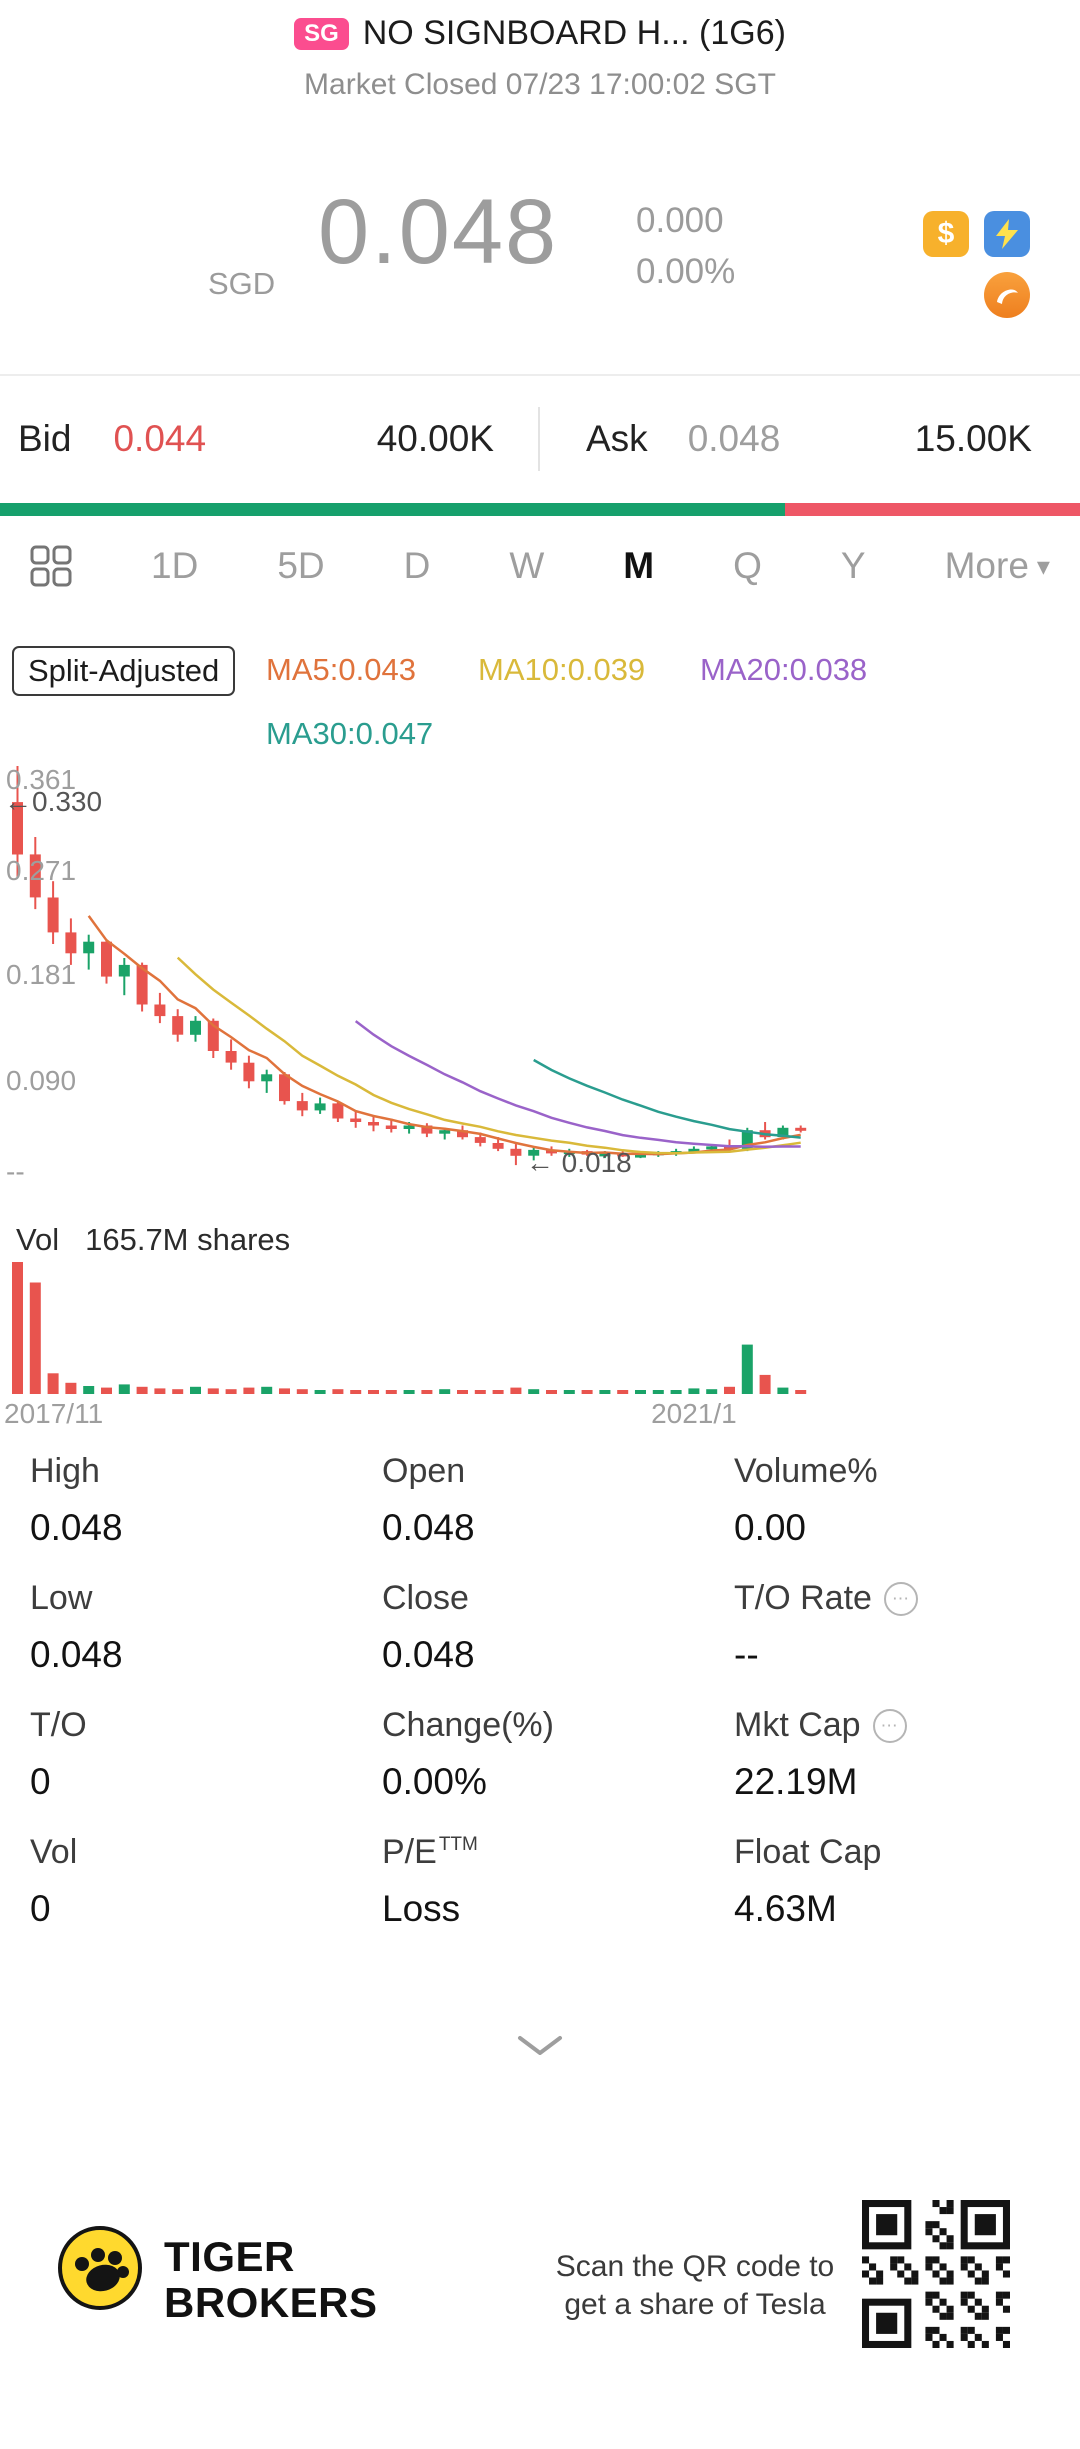 The image size is (1080, 2449). I want to click on tab-w: W, so click(527, 565).